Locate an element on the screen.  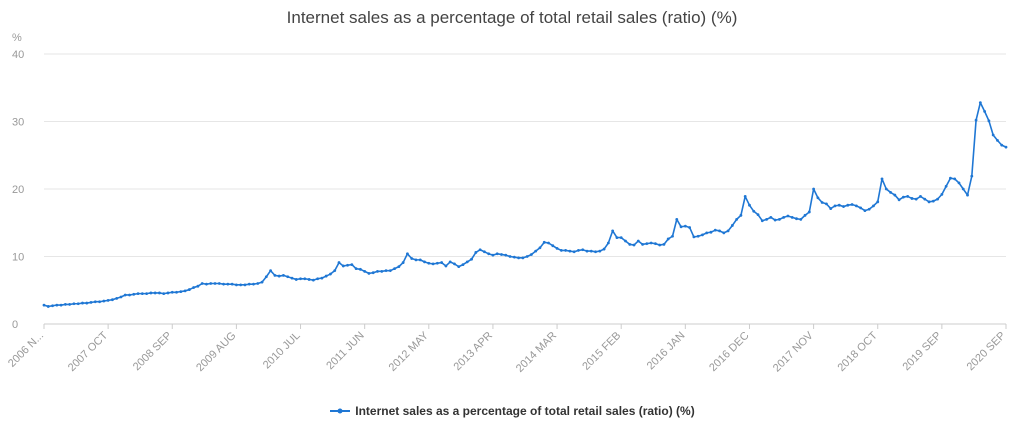
y-tick-label: 10 is located at coordinates (18, 258).